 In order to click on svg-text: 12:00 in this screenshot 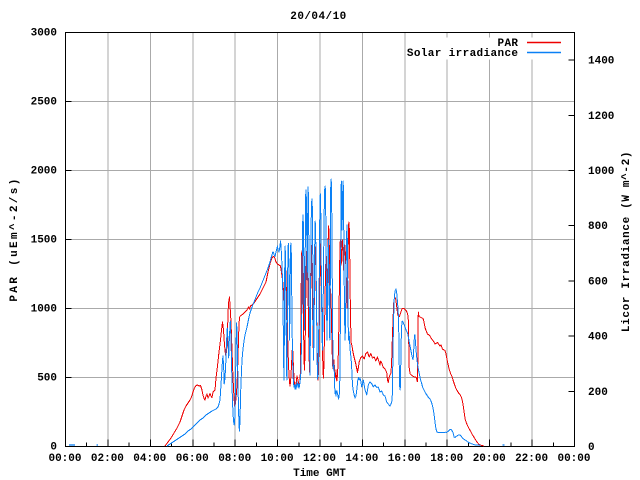, I will do `click(319, 459)`.